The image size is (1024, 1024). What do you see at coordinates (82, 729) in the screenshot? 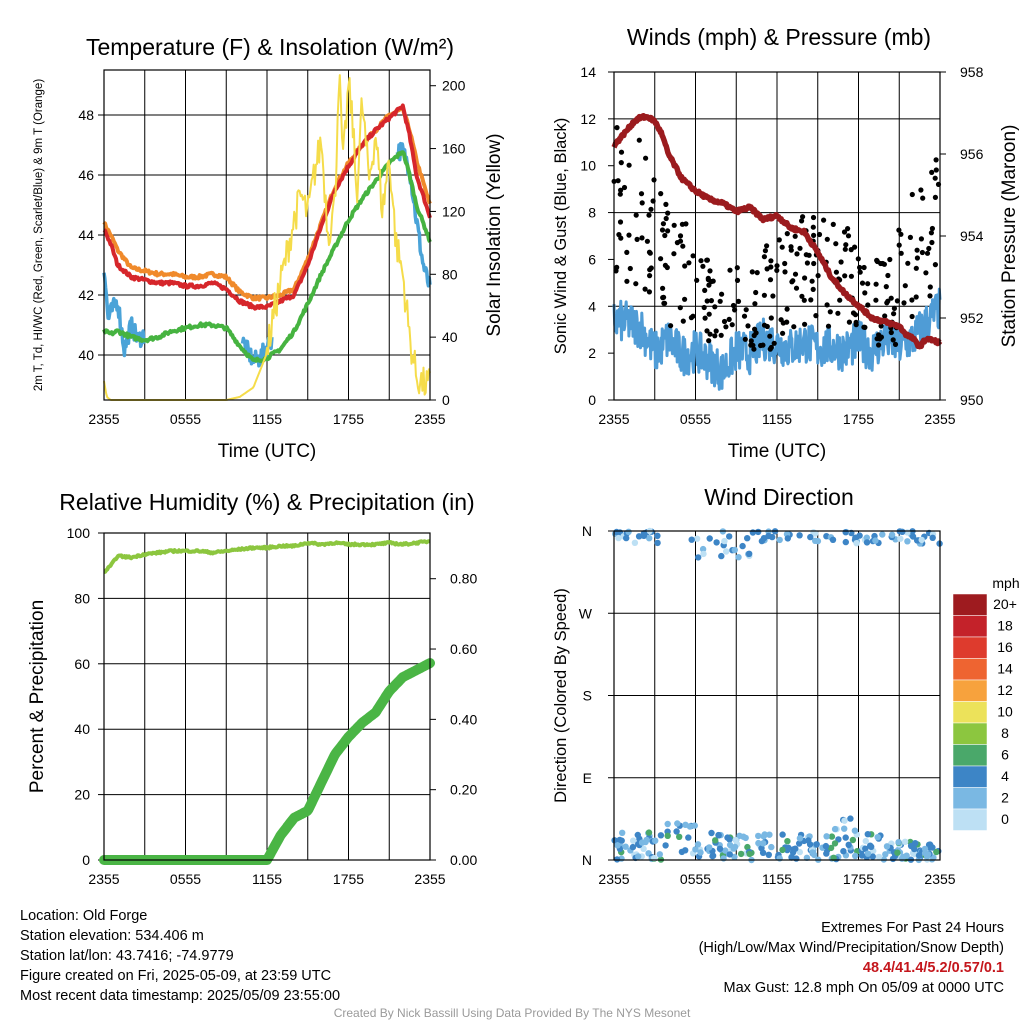
I see `rh-ytick-label: 40` at bounding box center [82, 729].